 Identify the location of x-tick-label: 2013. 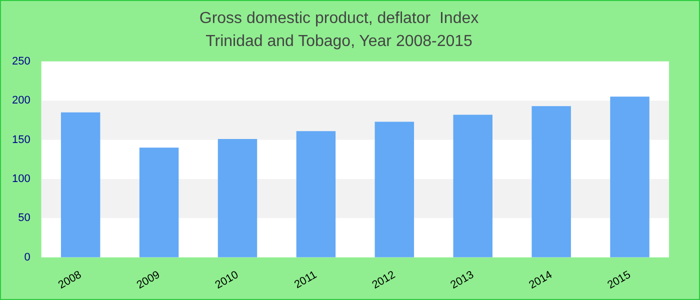
(462, 280).